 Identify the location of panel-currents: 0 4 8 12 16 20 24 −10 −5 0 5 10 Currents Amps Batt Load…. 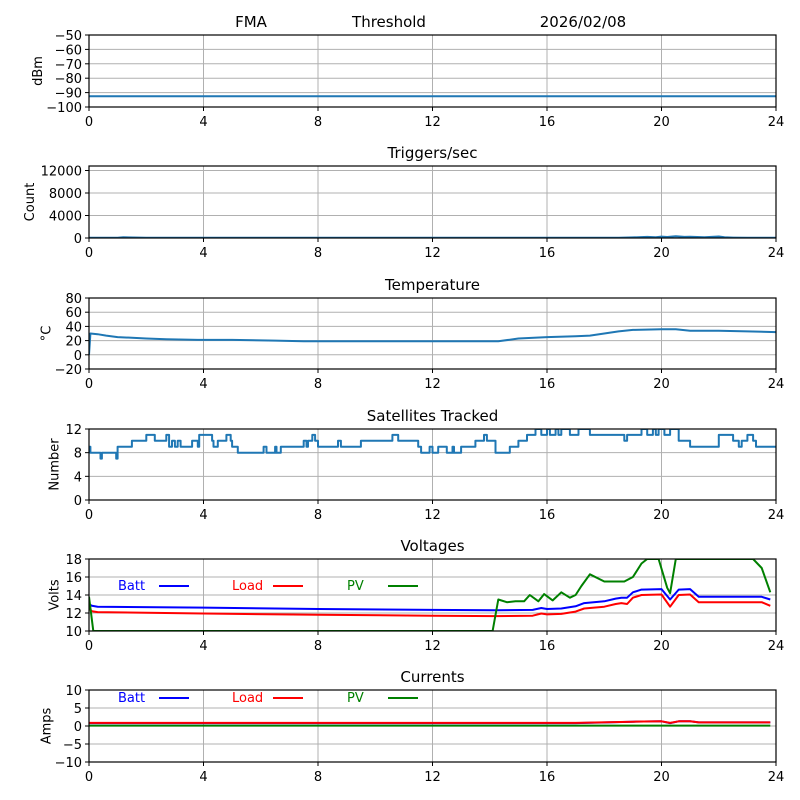
(411, 726).